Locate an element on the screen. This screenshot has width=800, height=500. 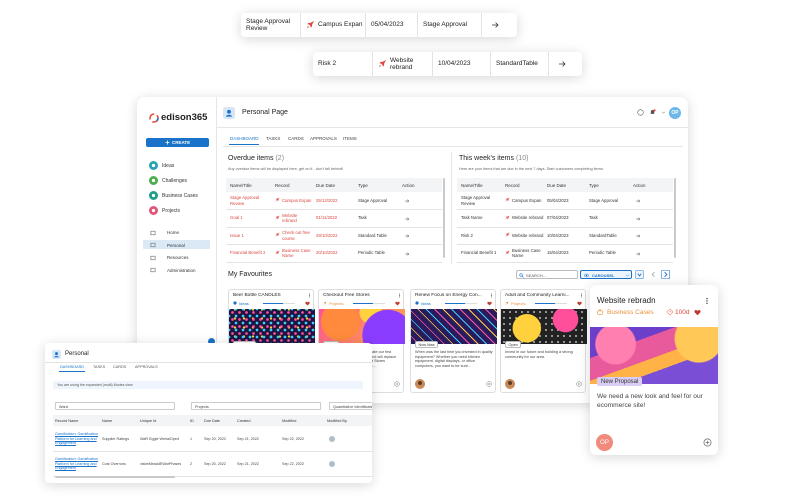
panel-divider is located at coordinates (451, 208).